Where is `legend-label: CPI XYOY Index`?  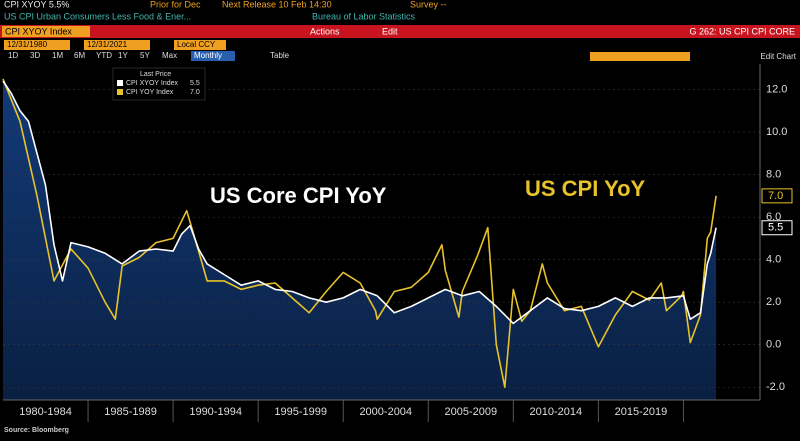
legend-label: CPI XYOY Index is located at coordinates (152, 83).